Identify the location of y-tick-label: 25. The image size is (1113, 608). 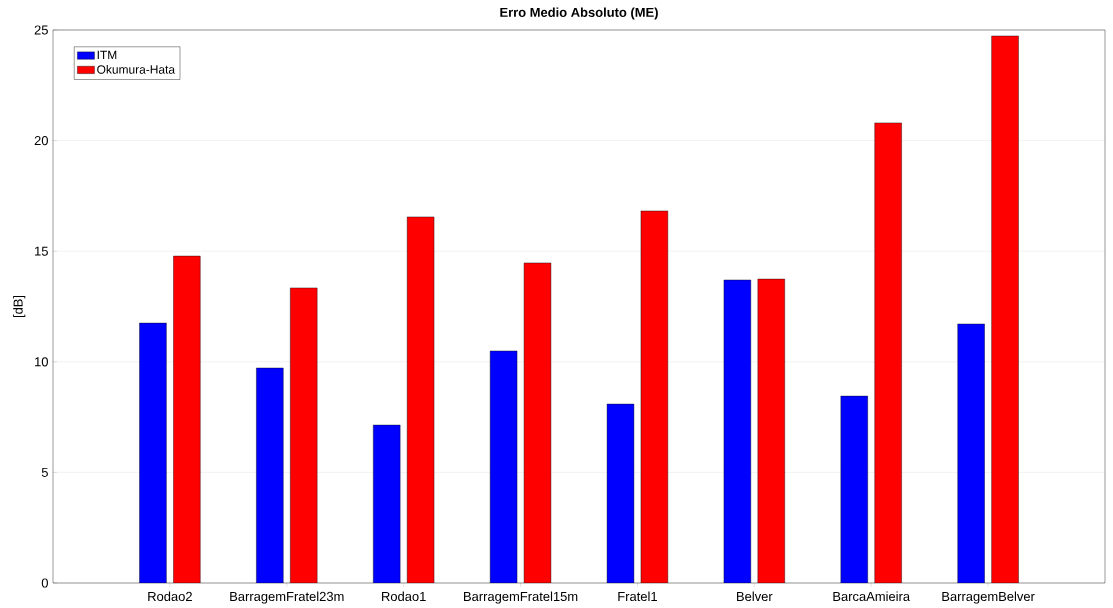
(41, 30).